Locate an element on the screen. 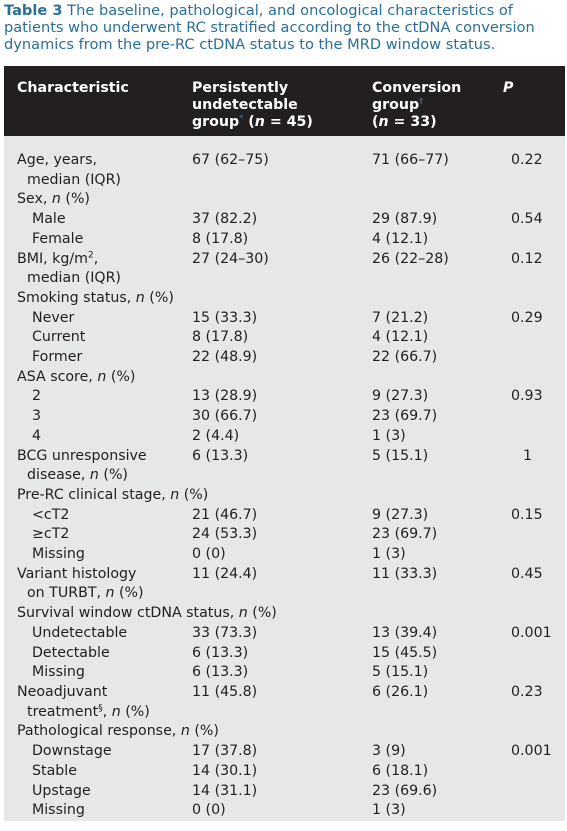  cell-conversion-value: 3 (9) is located at coordinates (389, 751).